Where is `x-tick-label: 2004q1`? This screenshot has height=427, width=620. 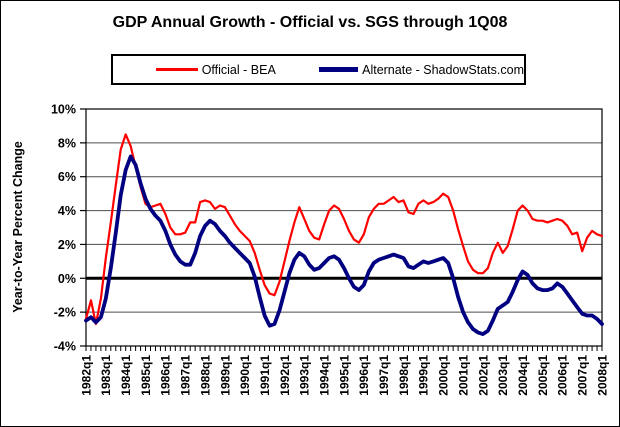
x-tick-label: 2004q1 is located at coordinates (523, 375).